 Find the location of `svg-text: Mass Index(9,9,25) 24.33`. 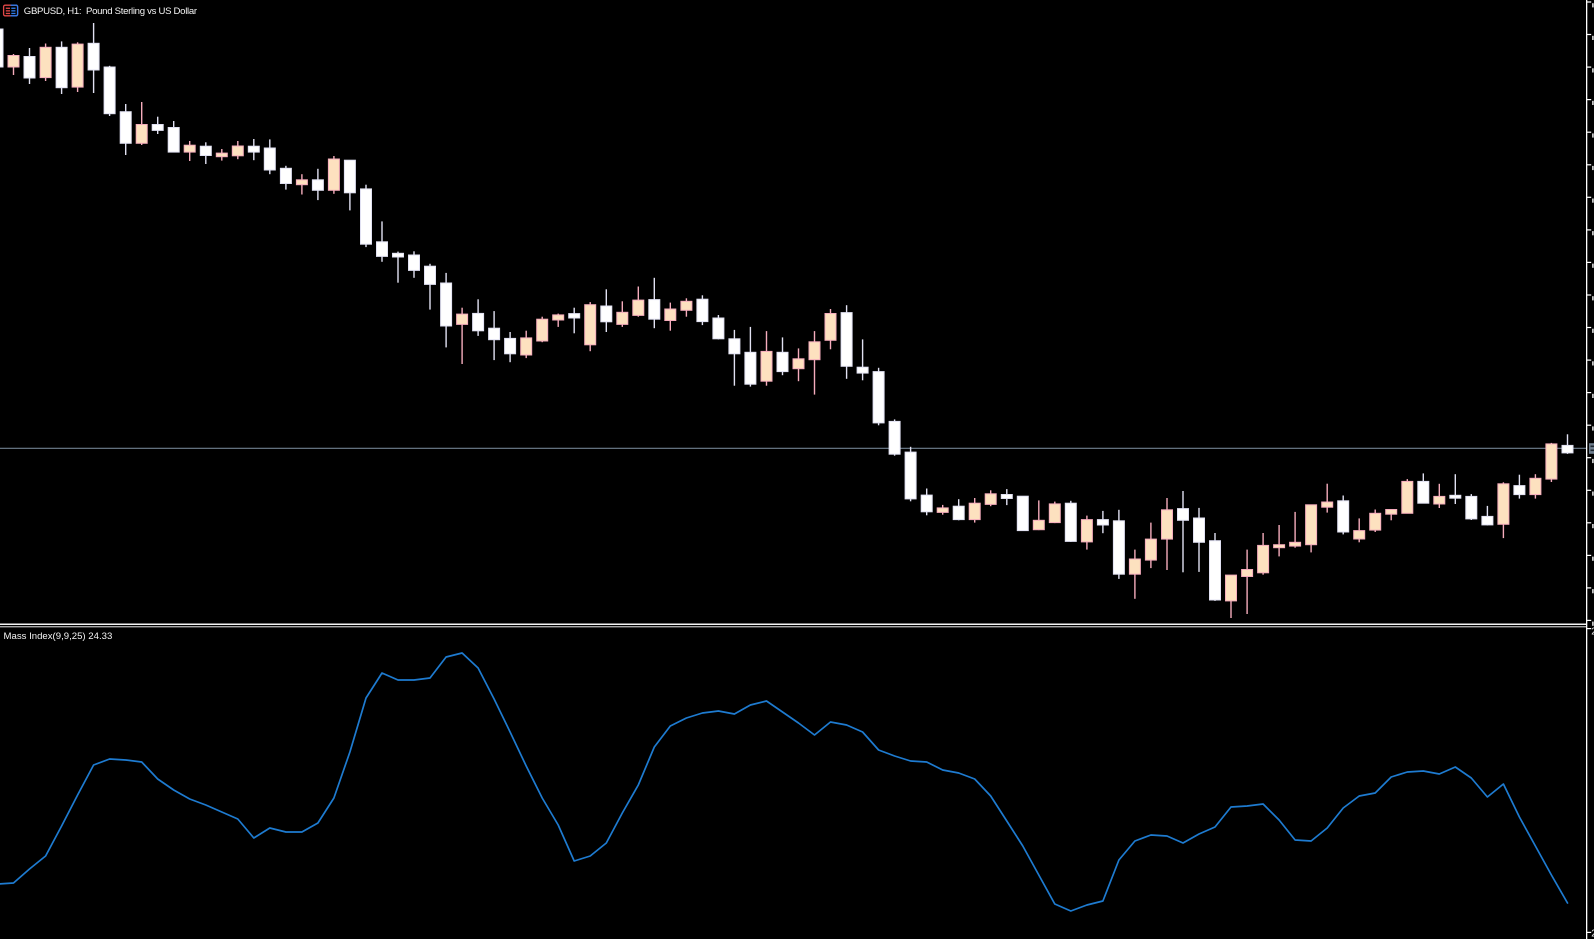

svg-text: Mass Index(9,9,25) 24.33 is located at coordinates (58, 636).